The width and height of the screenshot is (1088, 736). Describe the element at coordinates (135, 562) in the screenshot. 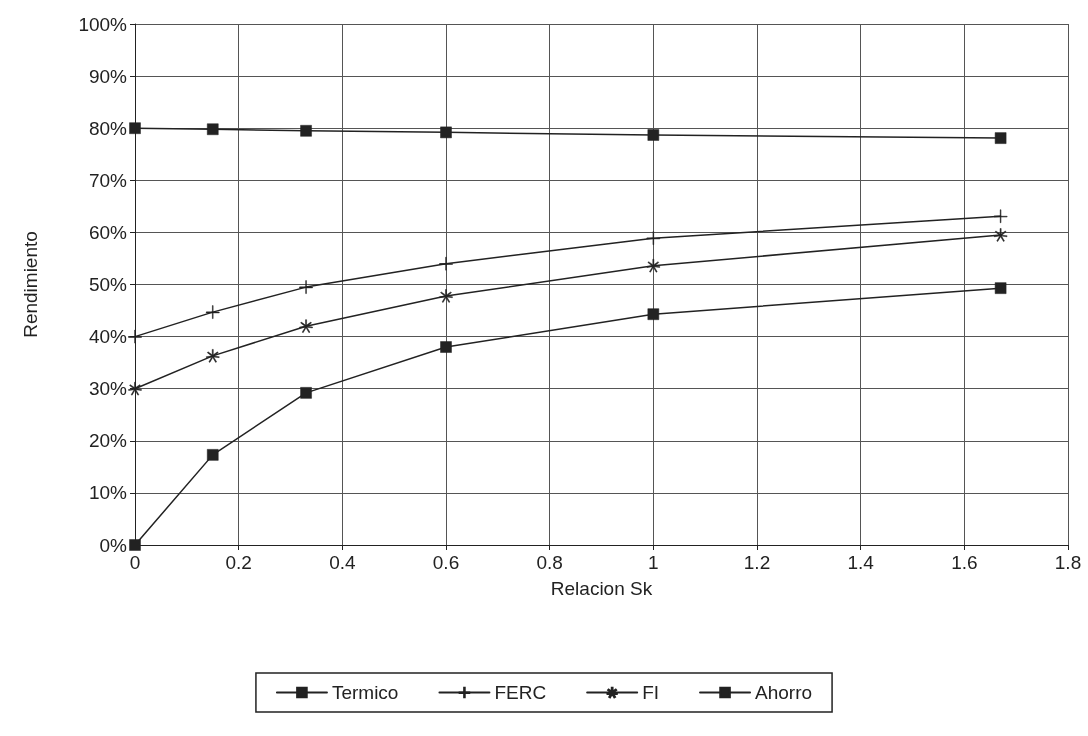

I see `x-tick-label: 0` at that location.